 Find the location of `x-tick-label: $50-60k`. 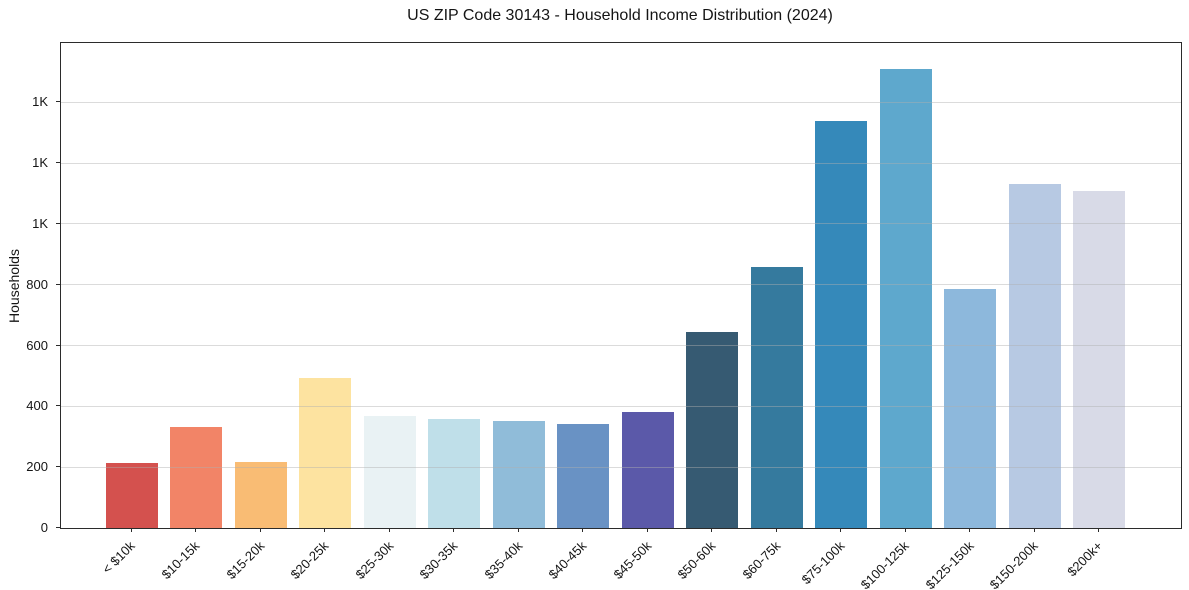

x-tick-label: $50-60k is located at coordinates (696, 560).